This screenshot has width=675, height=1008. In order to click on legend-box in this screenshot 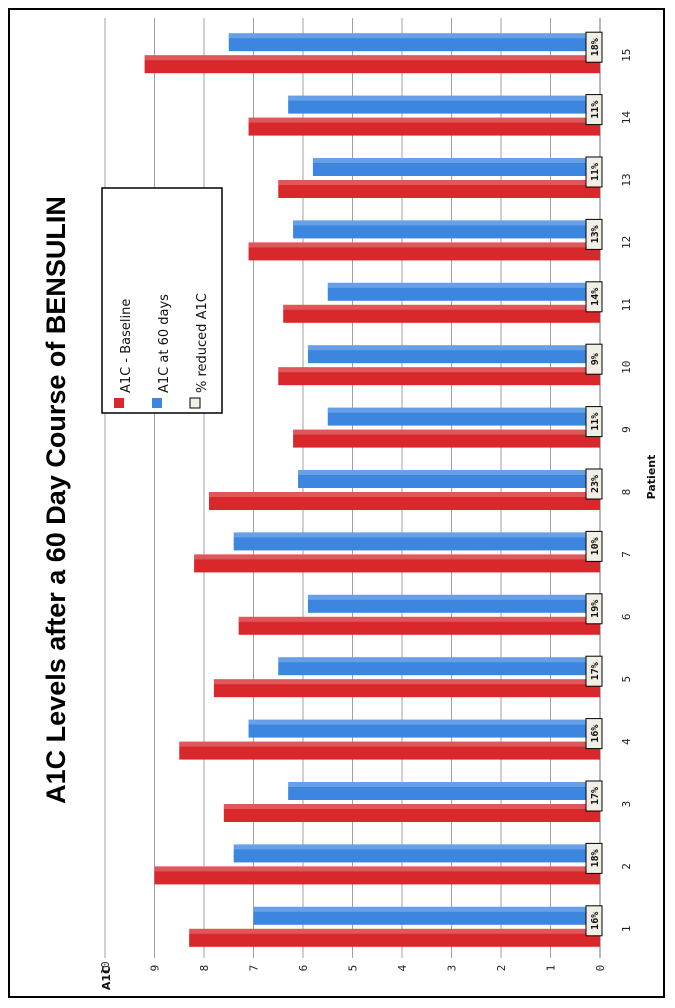, I will do `click(162, 300)`.